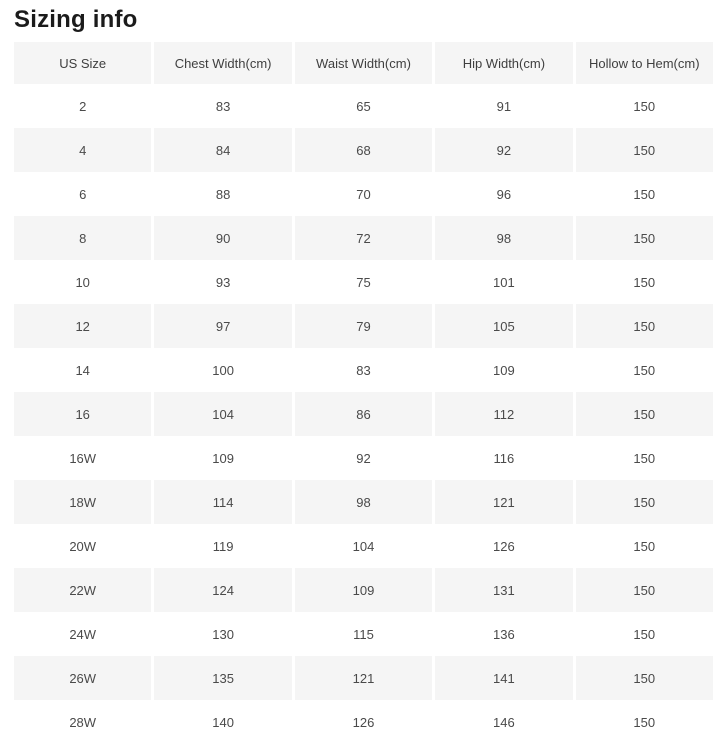 The image size is (727, 748). I want to click on table-cell: 4, so click(83, 150).